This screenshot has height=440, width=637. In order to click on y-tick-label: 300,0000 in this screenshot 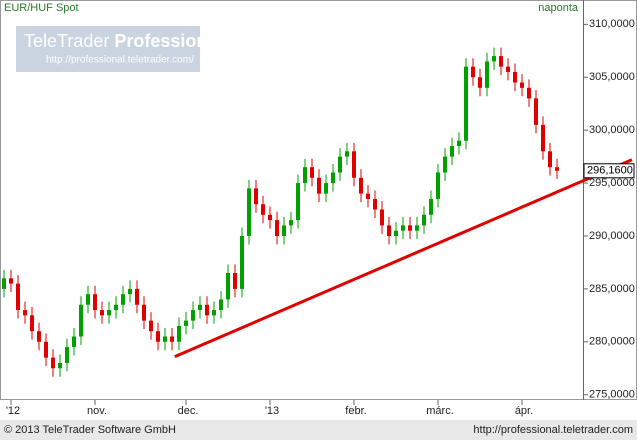, I will do `click(612, 130)`.